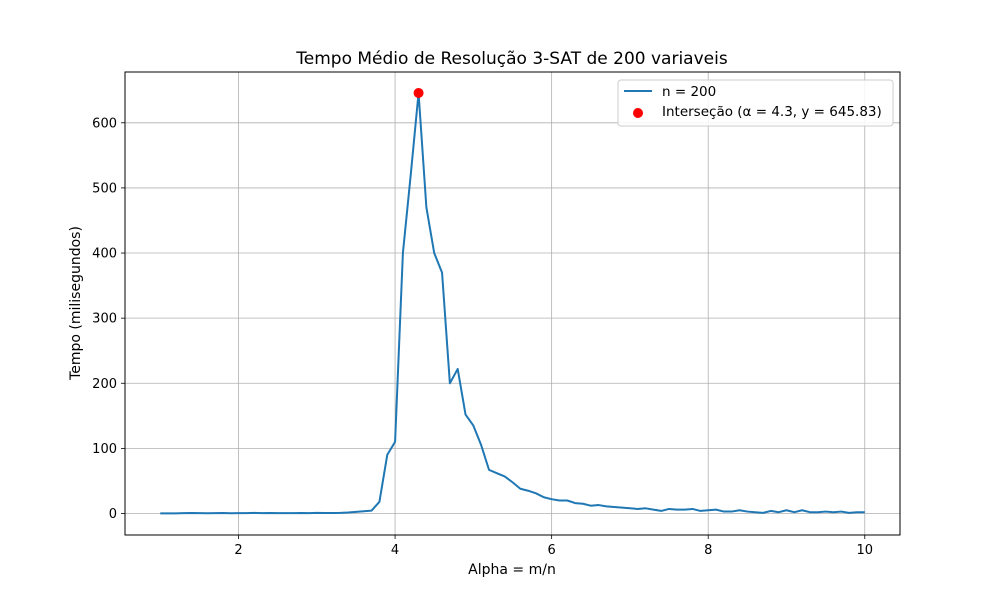 Image resolution: width=1000 pixels, height=604 pixels. I want to click on intersection-point, so click(418, 92).